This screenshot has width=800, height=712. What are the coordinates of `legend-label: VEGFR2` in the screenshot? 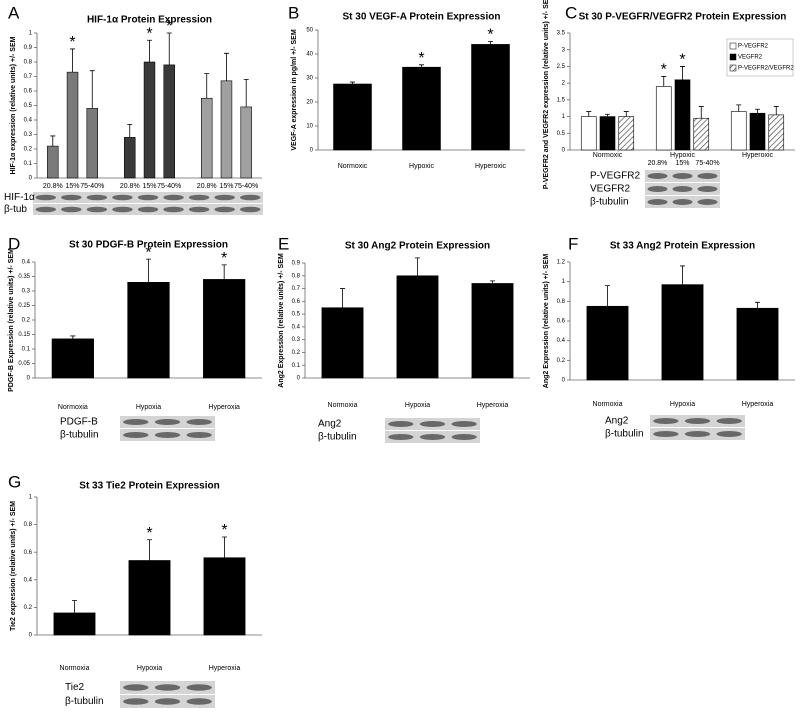 It's located at (750, 58).